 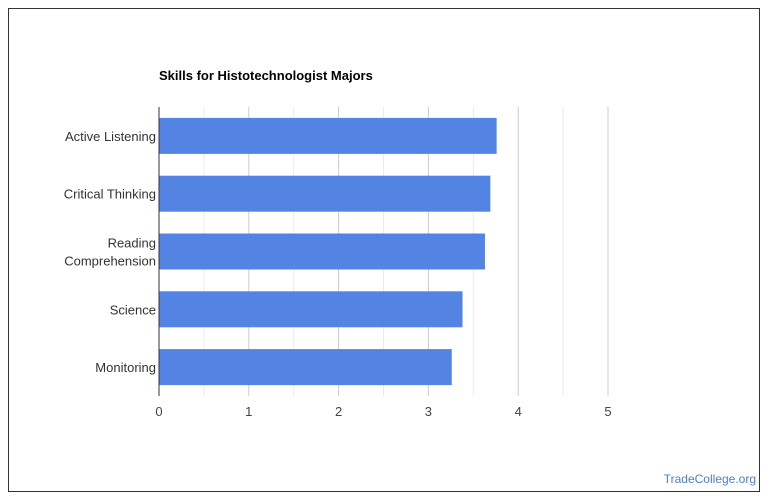 What do you see at coordinates (709, 479) in the screenshot?
I see `credit-link: TradeCollege.org` at bounding box center [709, 479].